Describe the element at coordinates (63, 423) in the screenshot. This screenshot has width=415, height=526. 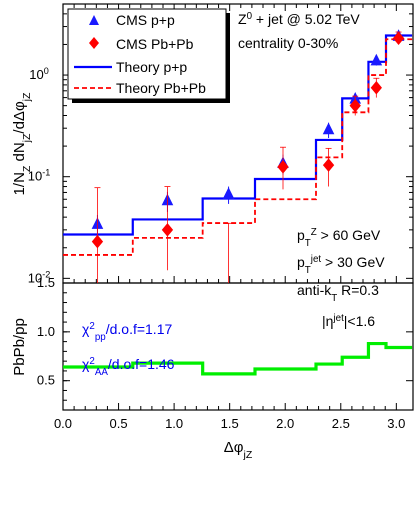
I see `x-tick-label: 0.0` at that location.